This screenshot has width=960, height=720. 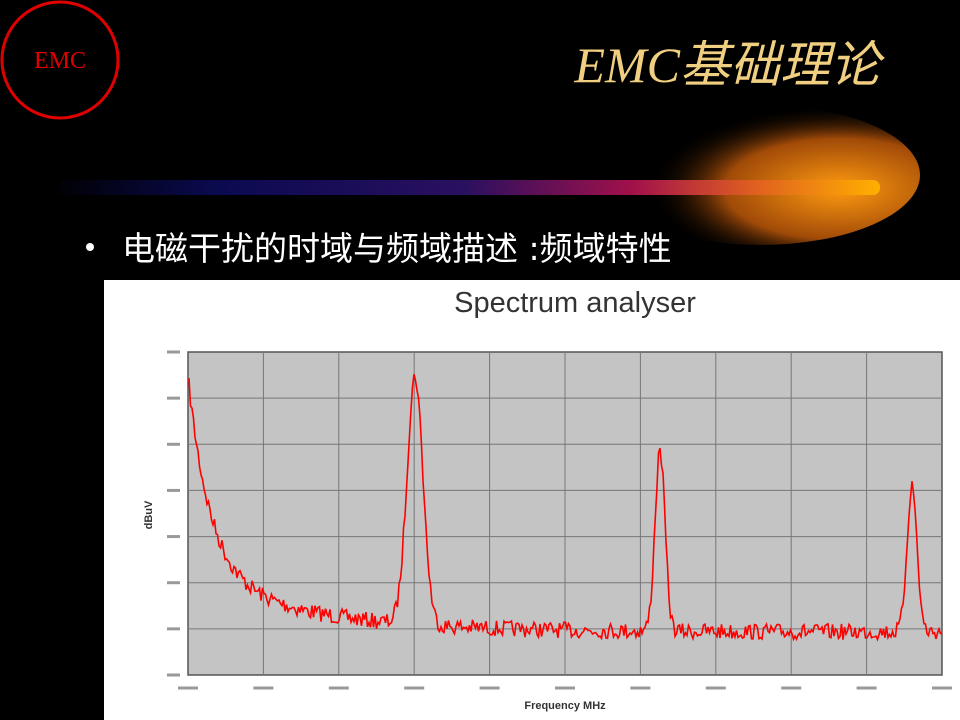 I want to click on x-axis-label: Frequency MHz, so click(x=565, y=706).